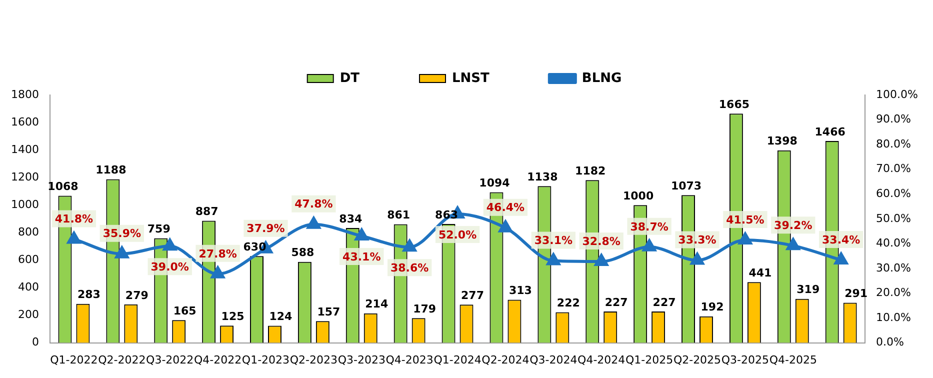  I want to click on data-label: 32.8%, so click(601, 241).